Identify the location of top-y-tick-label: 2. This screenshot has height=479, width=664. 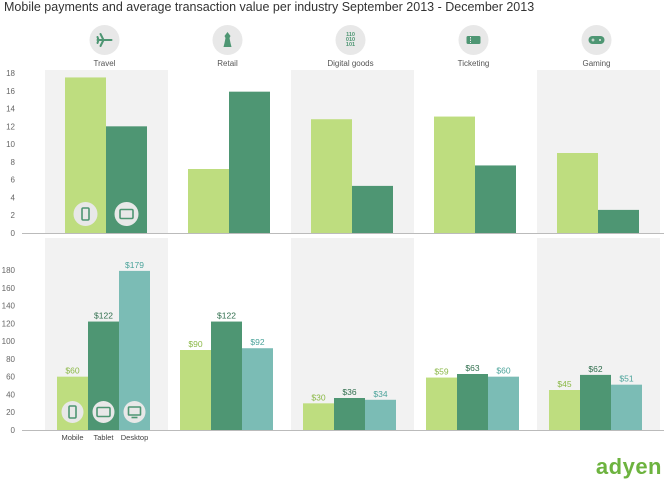
(13, 215).